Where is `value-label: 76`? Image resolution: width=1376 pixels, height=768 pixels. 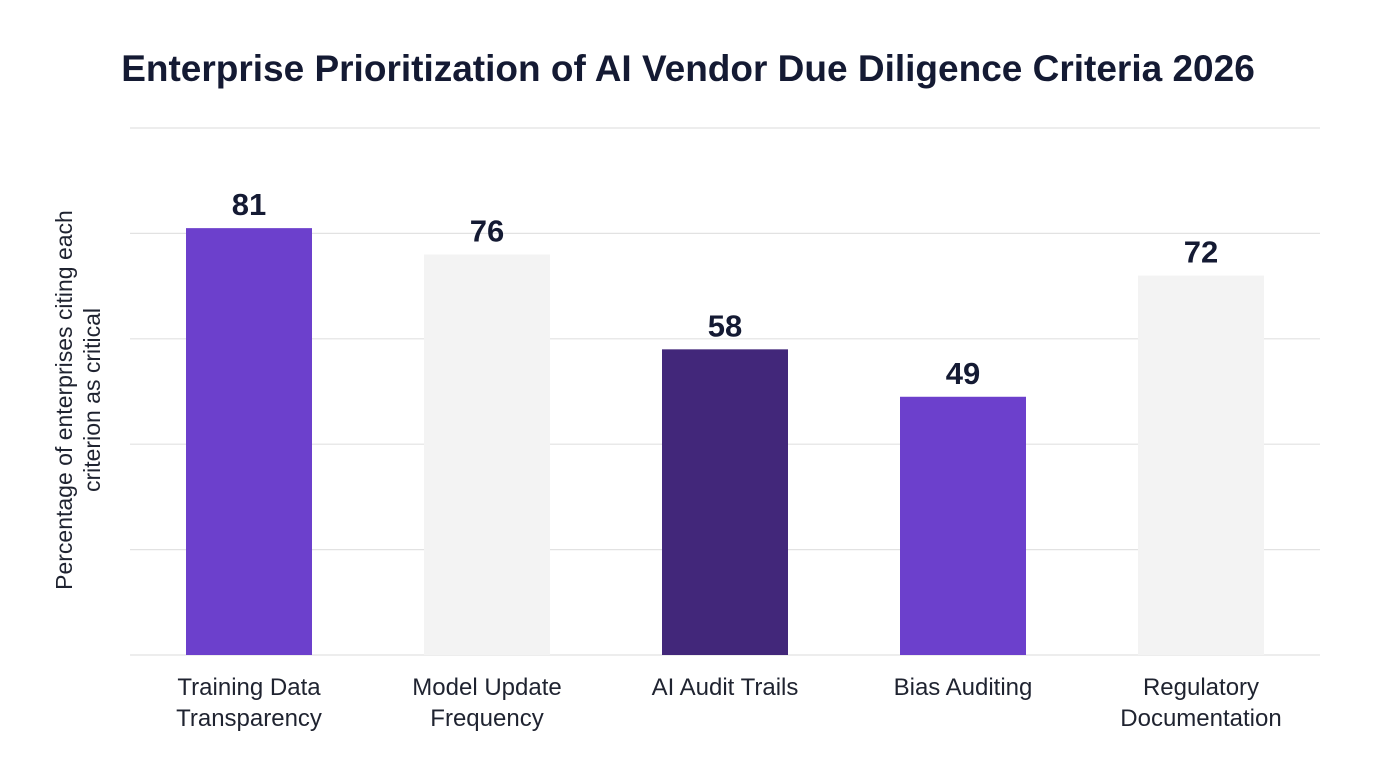 value-label: 76 is located at coordinates (487, 230).